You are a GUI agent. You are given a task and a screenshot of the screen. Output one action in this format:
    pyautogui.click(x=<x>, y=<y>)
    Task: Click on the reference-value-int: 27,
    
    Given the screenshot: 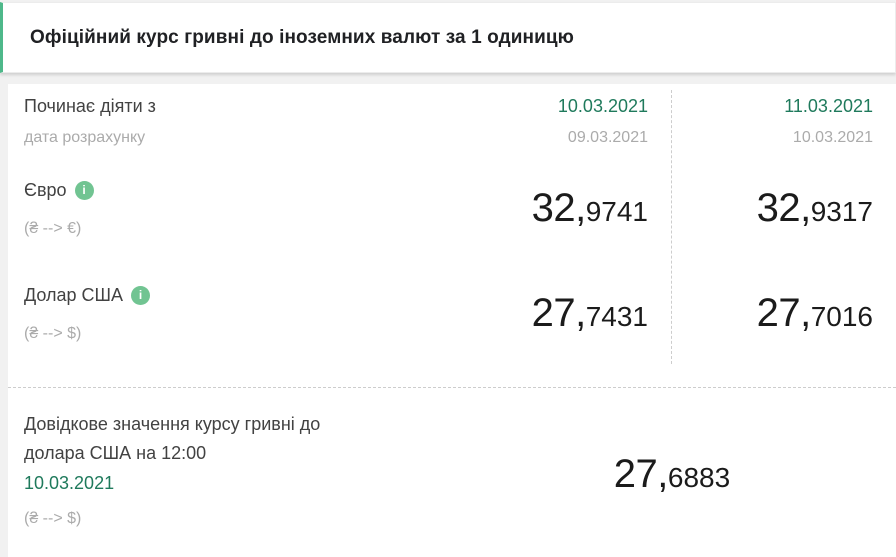 What is the action you would take?
    pyautogui.click(x=641, y=474)
    